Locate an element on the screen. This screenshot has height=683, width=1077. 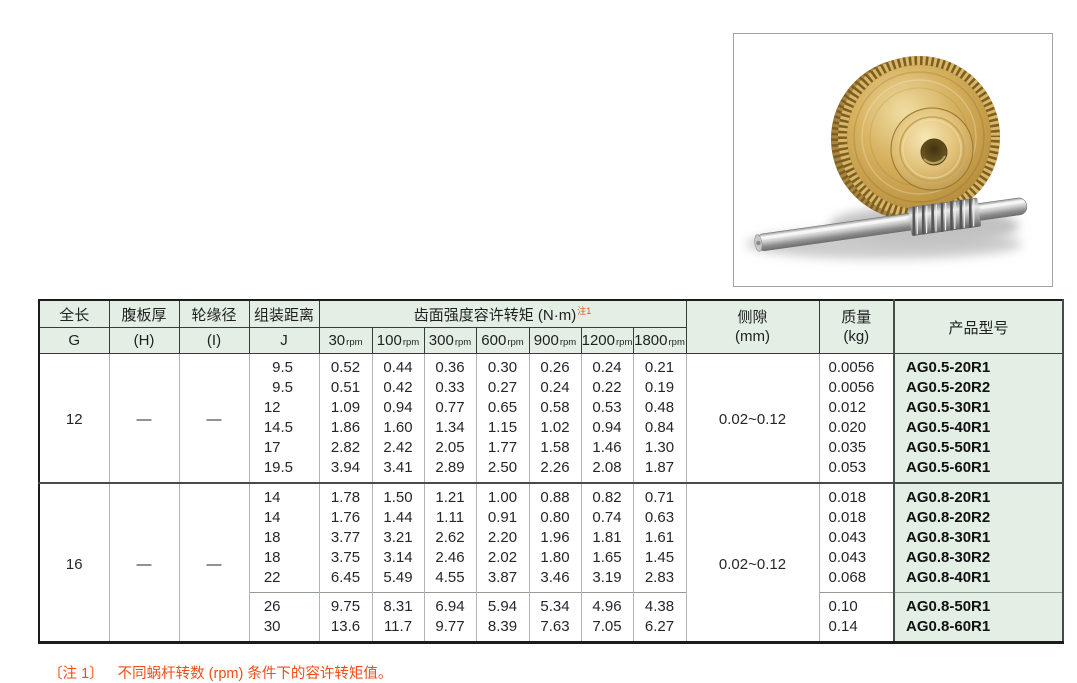
cell-model: AG0.8-30R2 is located at coordinates (978, 558).